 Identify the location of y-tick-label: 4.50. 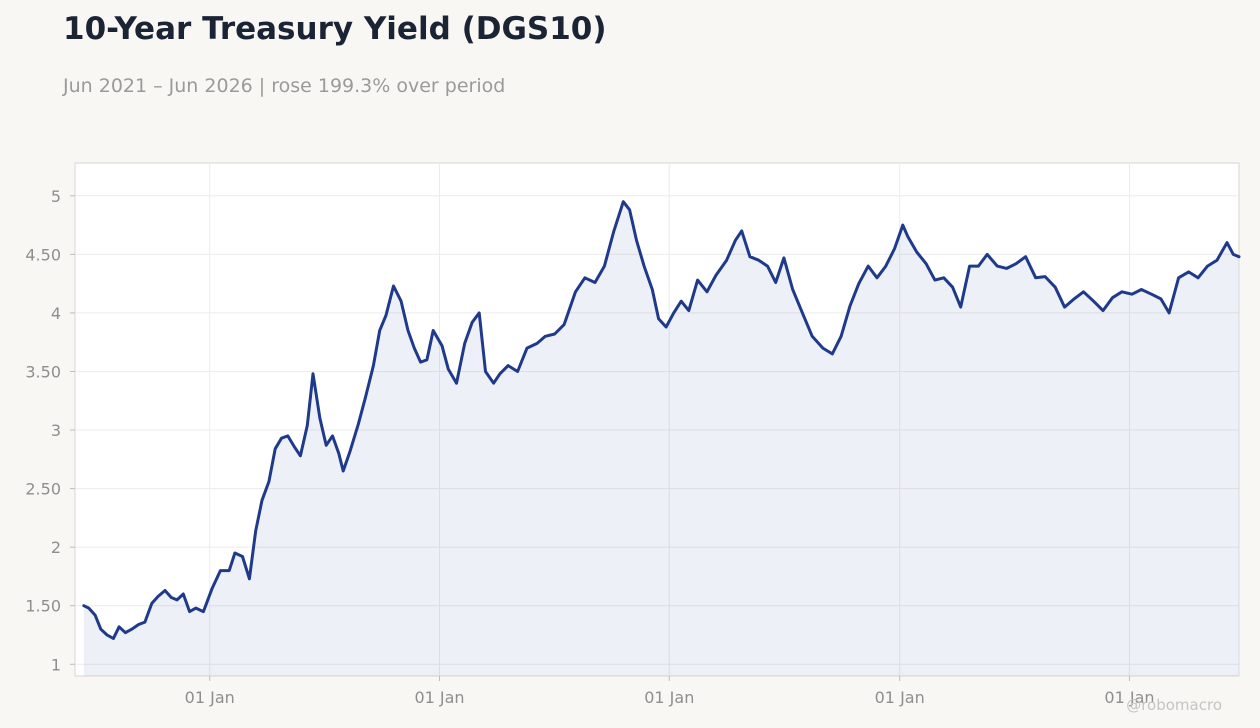
(43, 254).